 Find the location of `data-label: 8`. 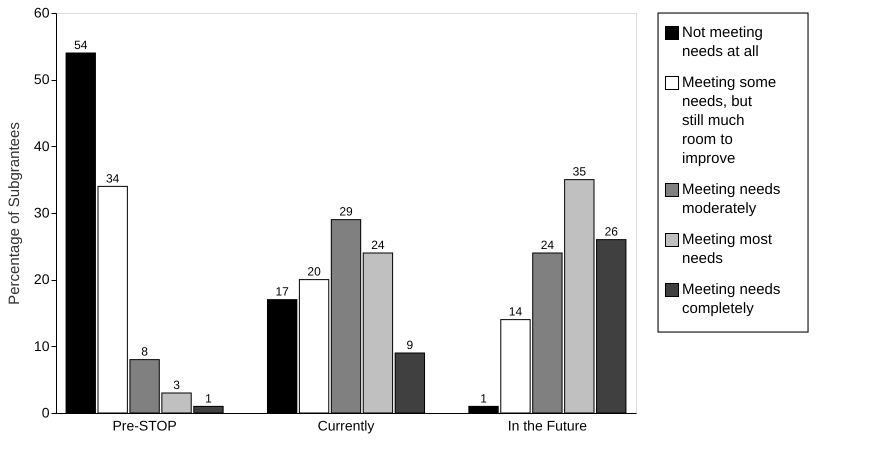

data-label: 8 is located at coordinates (144, 351).